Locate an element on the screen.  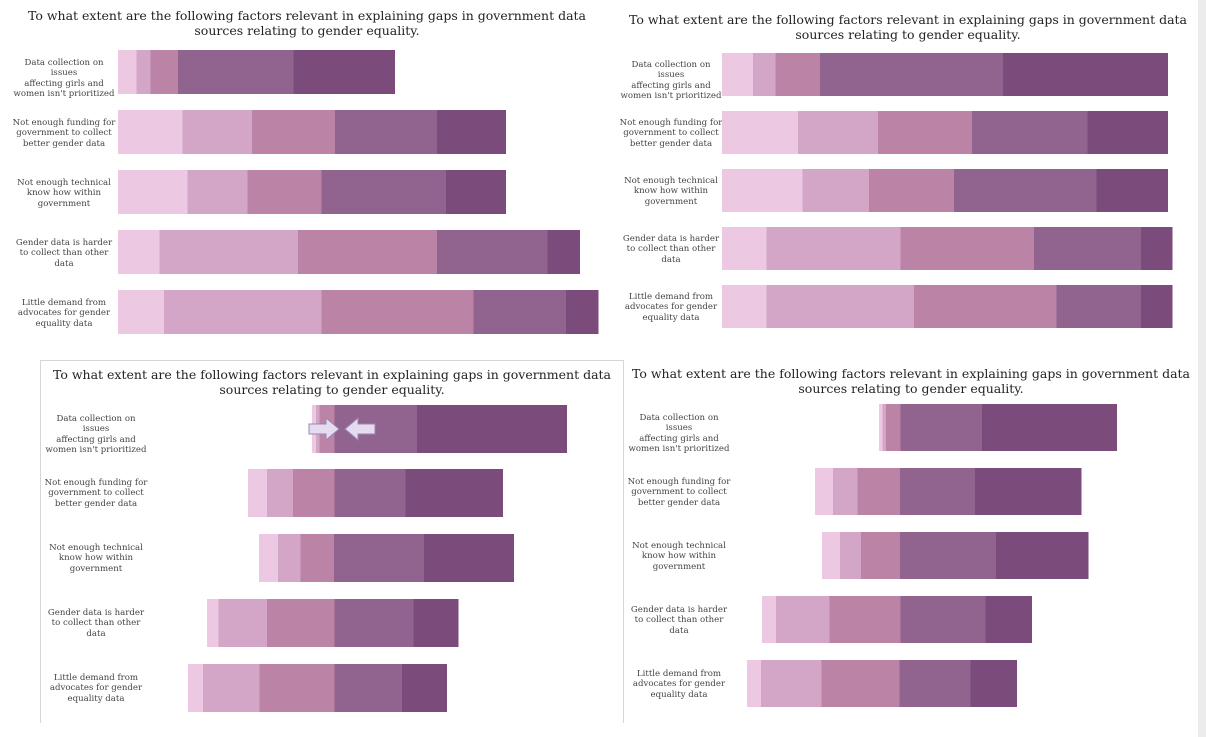
scroll-edge is located at coordinates (1202, 368).